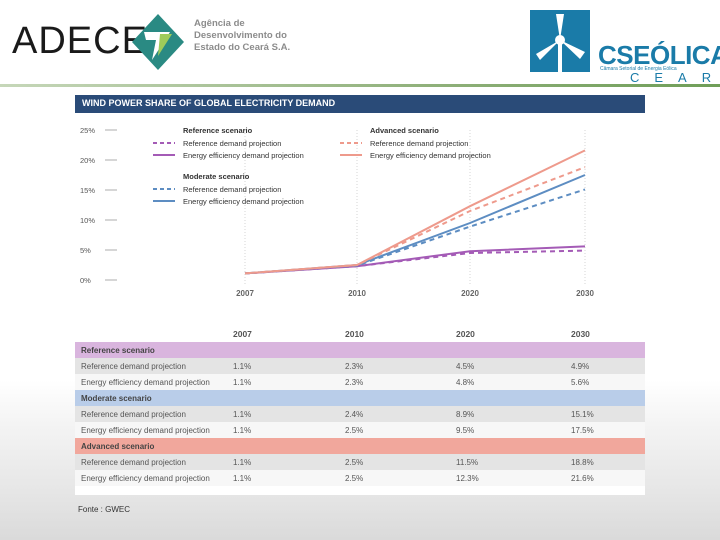  Describe the element at coordinates (360, 350) in the screenshot. I see `table-section-reference: Reference scenario` at that location.